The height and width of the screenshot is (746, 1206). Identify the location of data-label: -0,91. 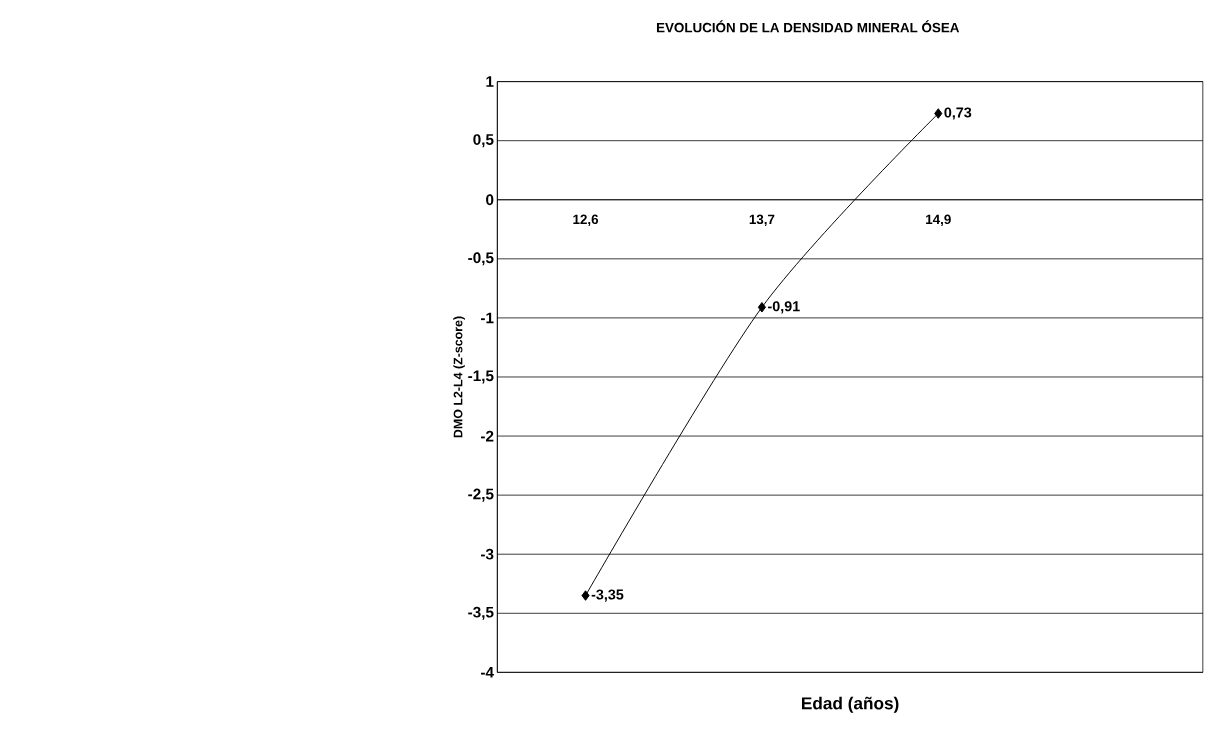
(784, 307).